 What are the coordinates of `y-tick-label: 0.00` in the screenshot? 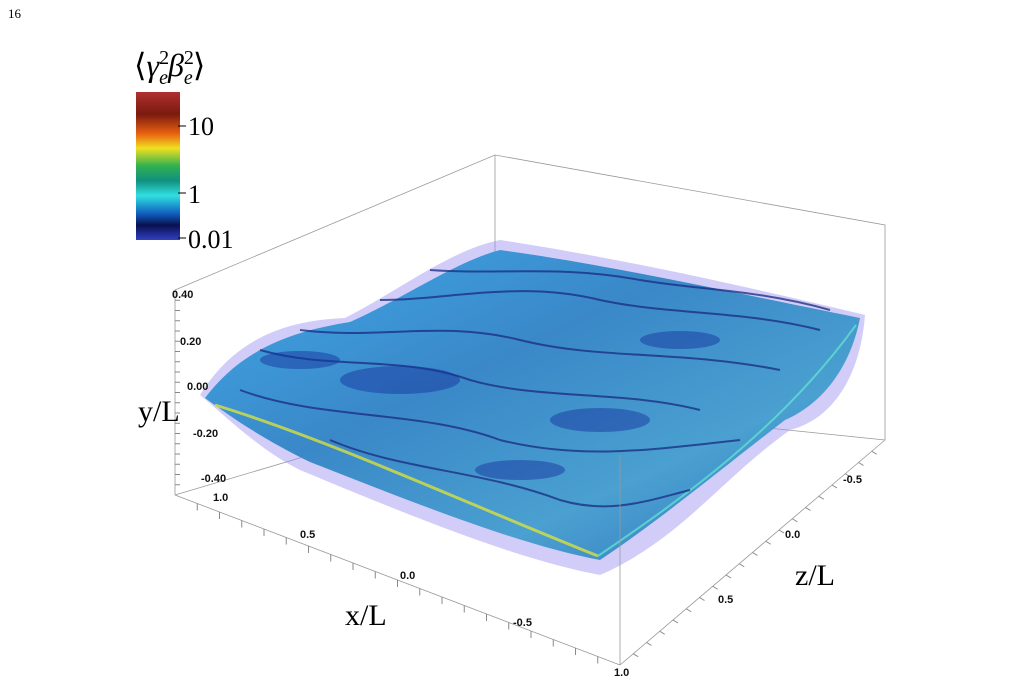 It's located at (197, 387).